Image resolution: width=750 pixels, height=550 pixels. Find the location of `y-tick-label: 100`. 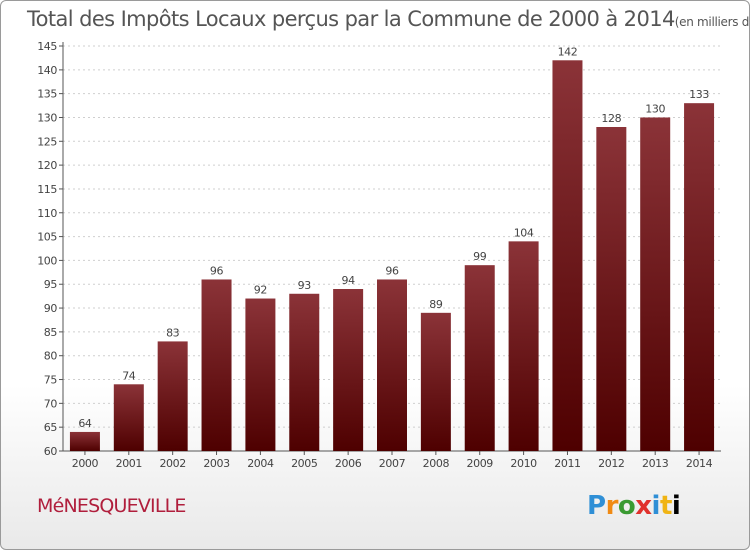

y-tick-label: 100 is located at coordinates (47, 260).